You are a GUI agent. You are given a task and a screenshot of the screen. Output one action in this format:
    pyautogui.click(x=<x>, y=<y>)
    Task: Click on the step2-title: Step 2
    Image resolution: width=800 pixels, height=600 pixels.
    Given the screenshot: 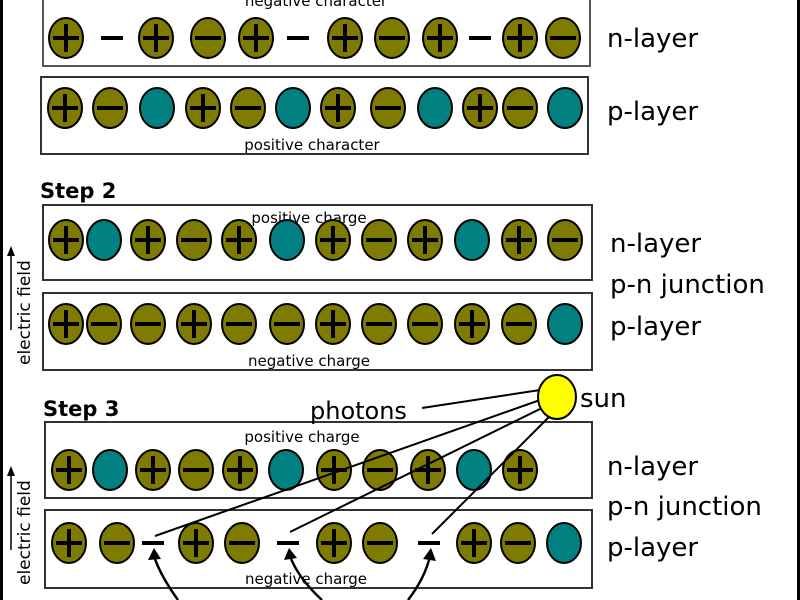 What is the action you would take?
    pyautogui.click(x=78, y=191)
    